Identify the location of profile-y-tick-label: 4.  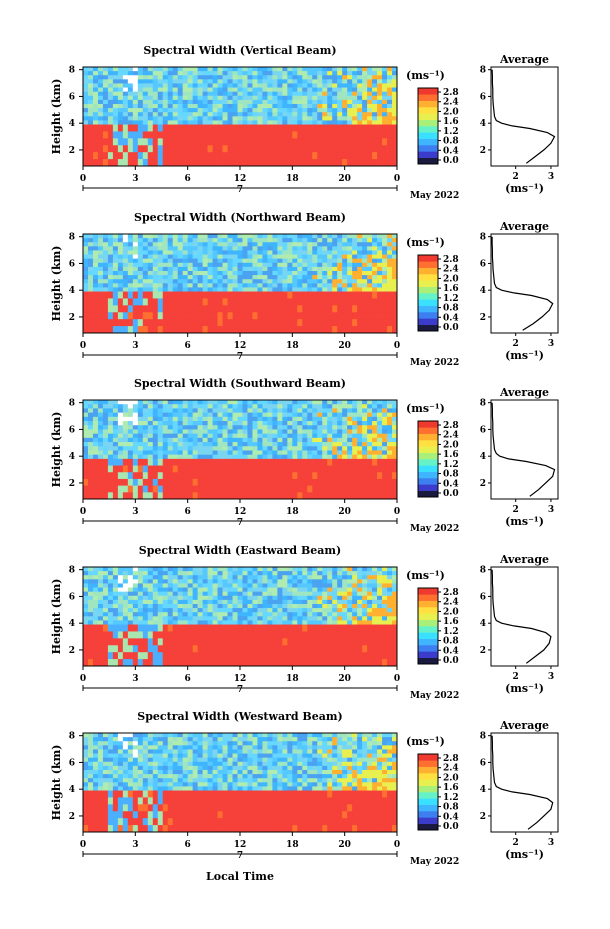
(483, 457).